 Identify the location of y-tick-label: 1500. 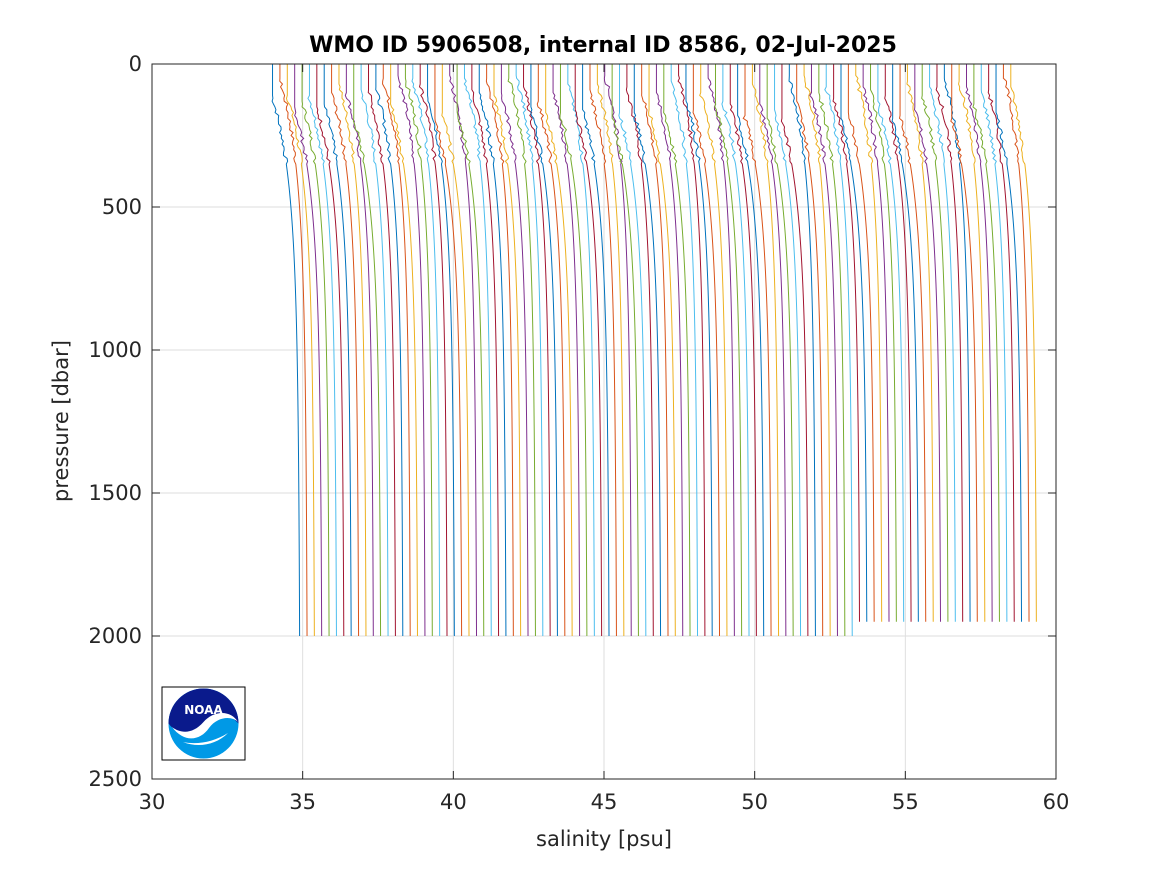
(115, 493).